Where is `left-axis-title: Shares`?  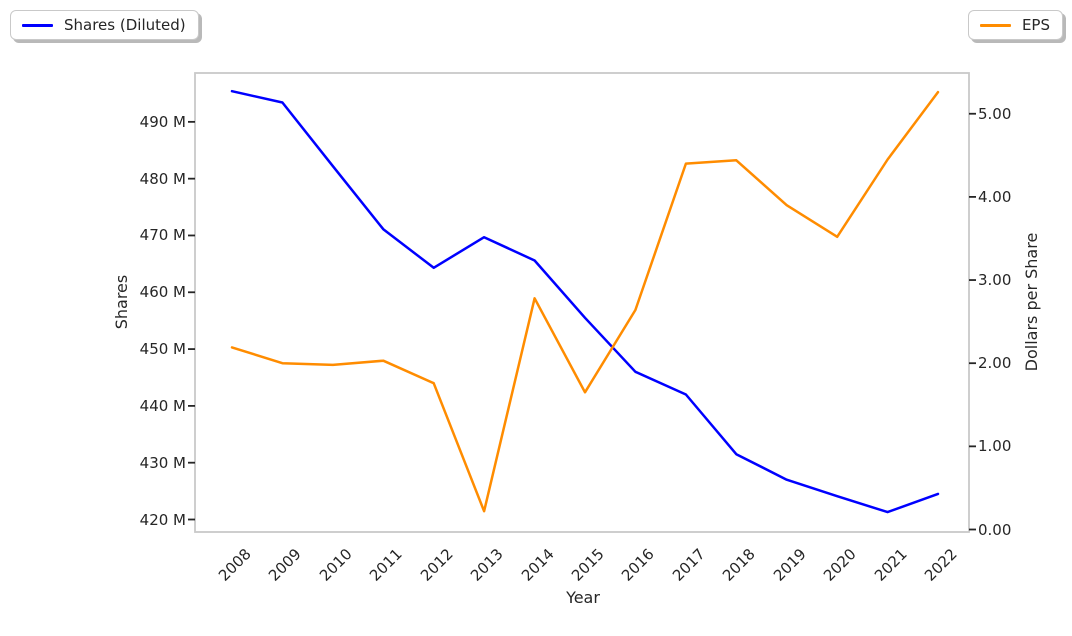 left-axis-title: Shares is located at coordinates (121, 302).